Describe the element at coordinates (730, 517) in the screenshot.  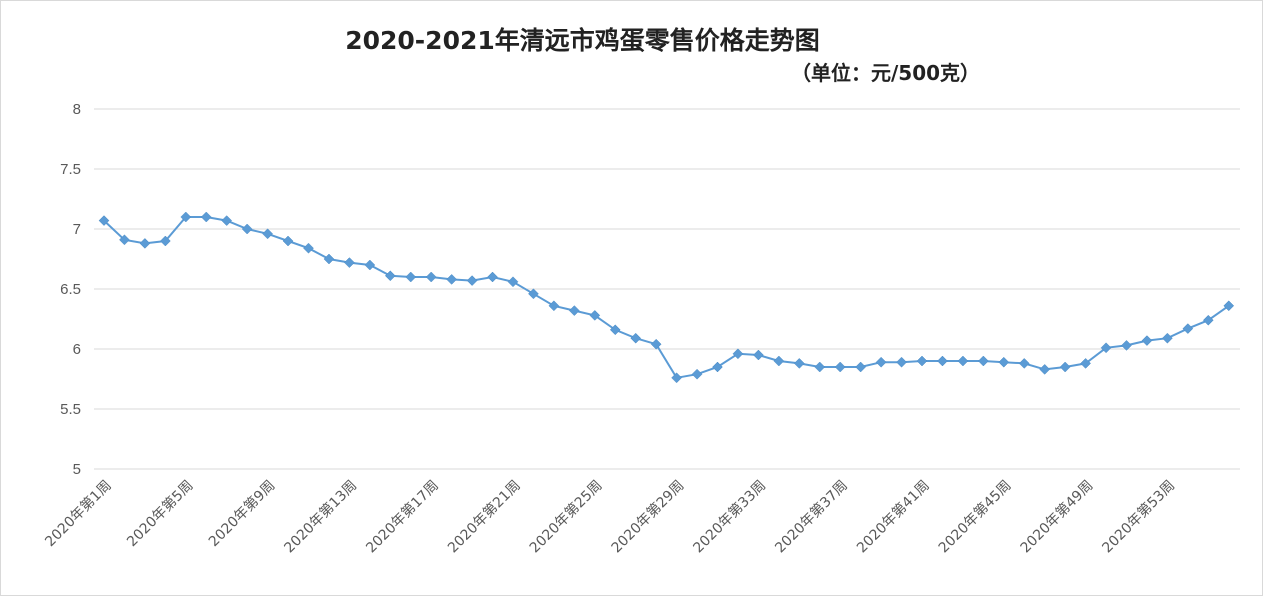
I see `x-tick-label: 2020年第33周` at that location.